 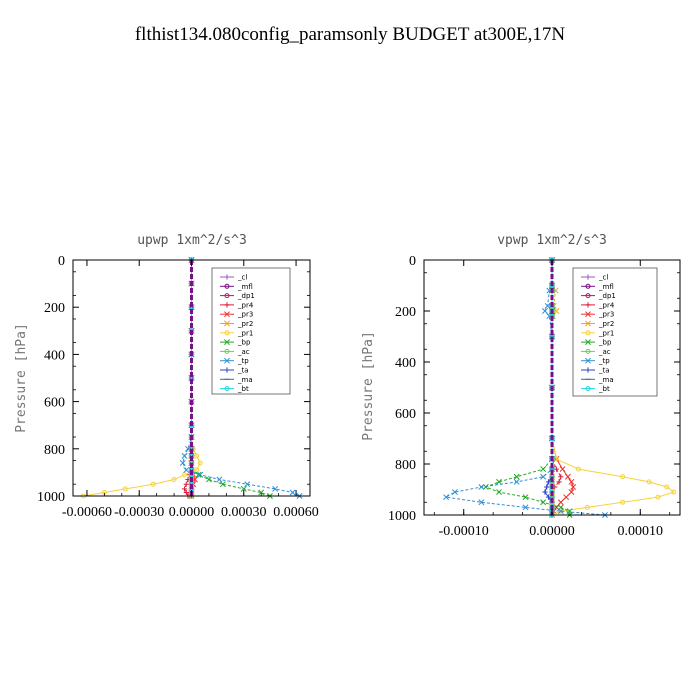 I want to click on upwp-legend-entry: _bp, so click(x=244, y=343).